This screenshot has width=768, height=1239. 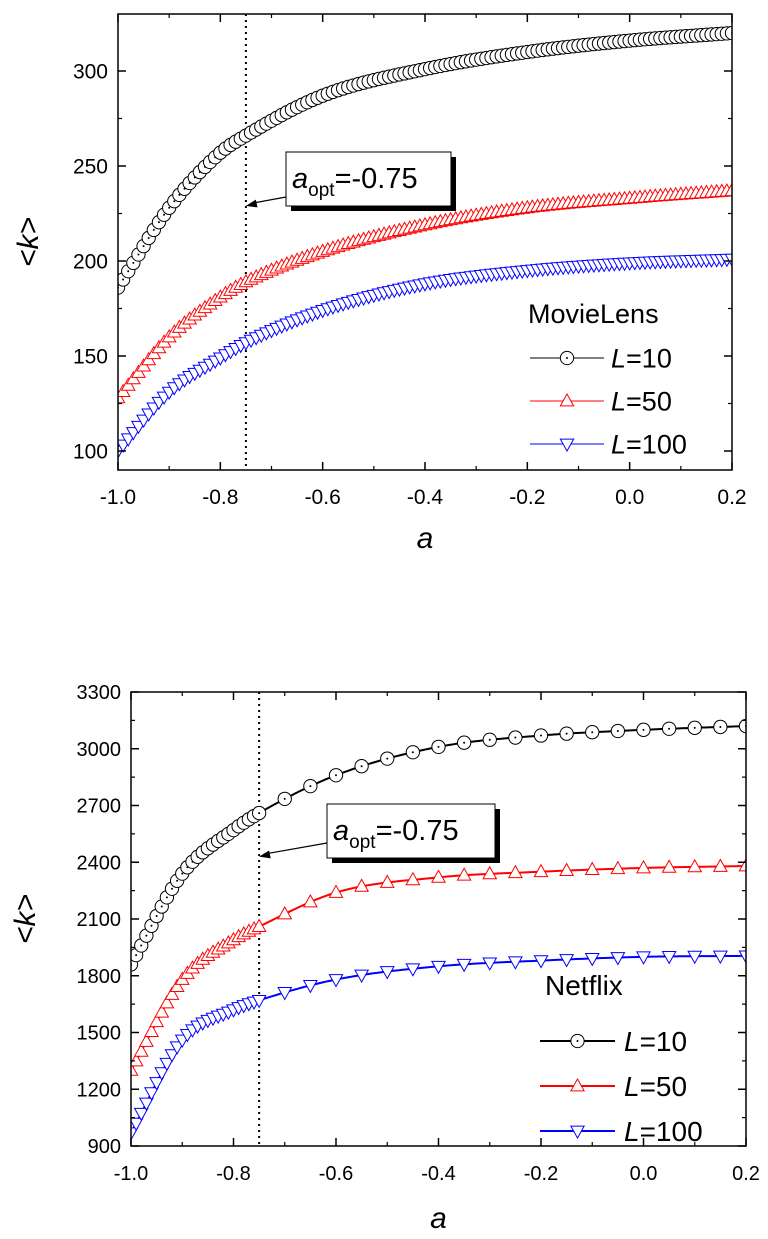 What do you see at coordinates (90, 262) in the screenshot?
I see `y-tick-label: 200` at bounding box center [90, 262].